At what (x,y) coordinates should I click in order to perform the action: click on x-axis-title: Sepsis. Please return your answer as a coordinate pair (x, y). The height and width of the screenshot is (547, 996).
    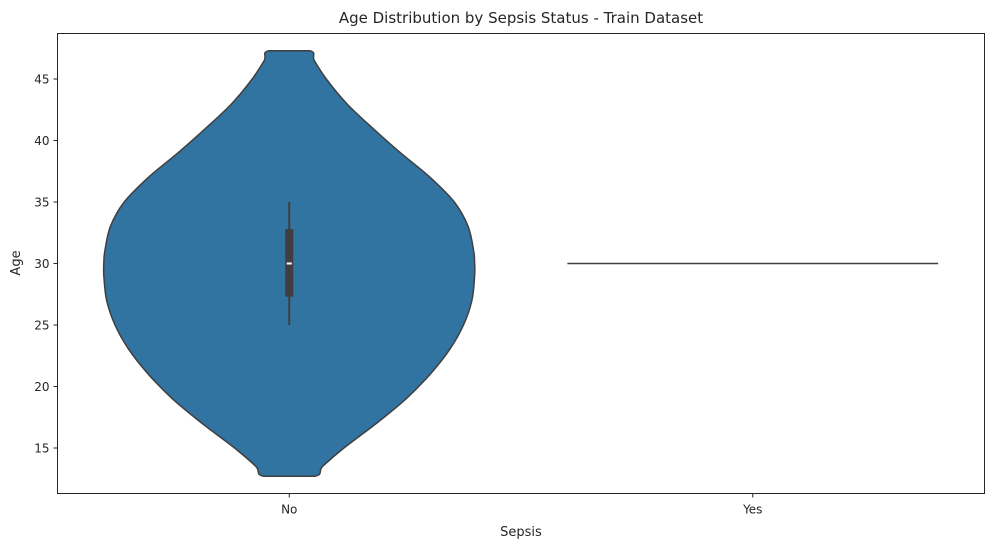
    Looking at the image, I should click on (521, 532).